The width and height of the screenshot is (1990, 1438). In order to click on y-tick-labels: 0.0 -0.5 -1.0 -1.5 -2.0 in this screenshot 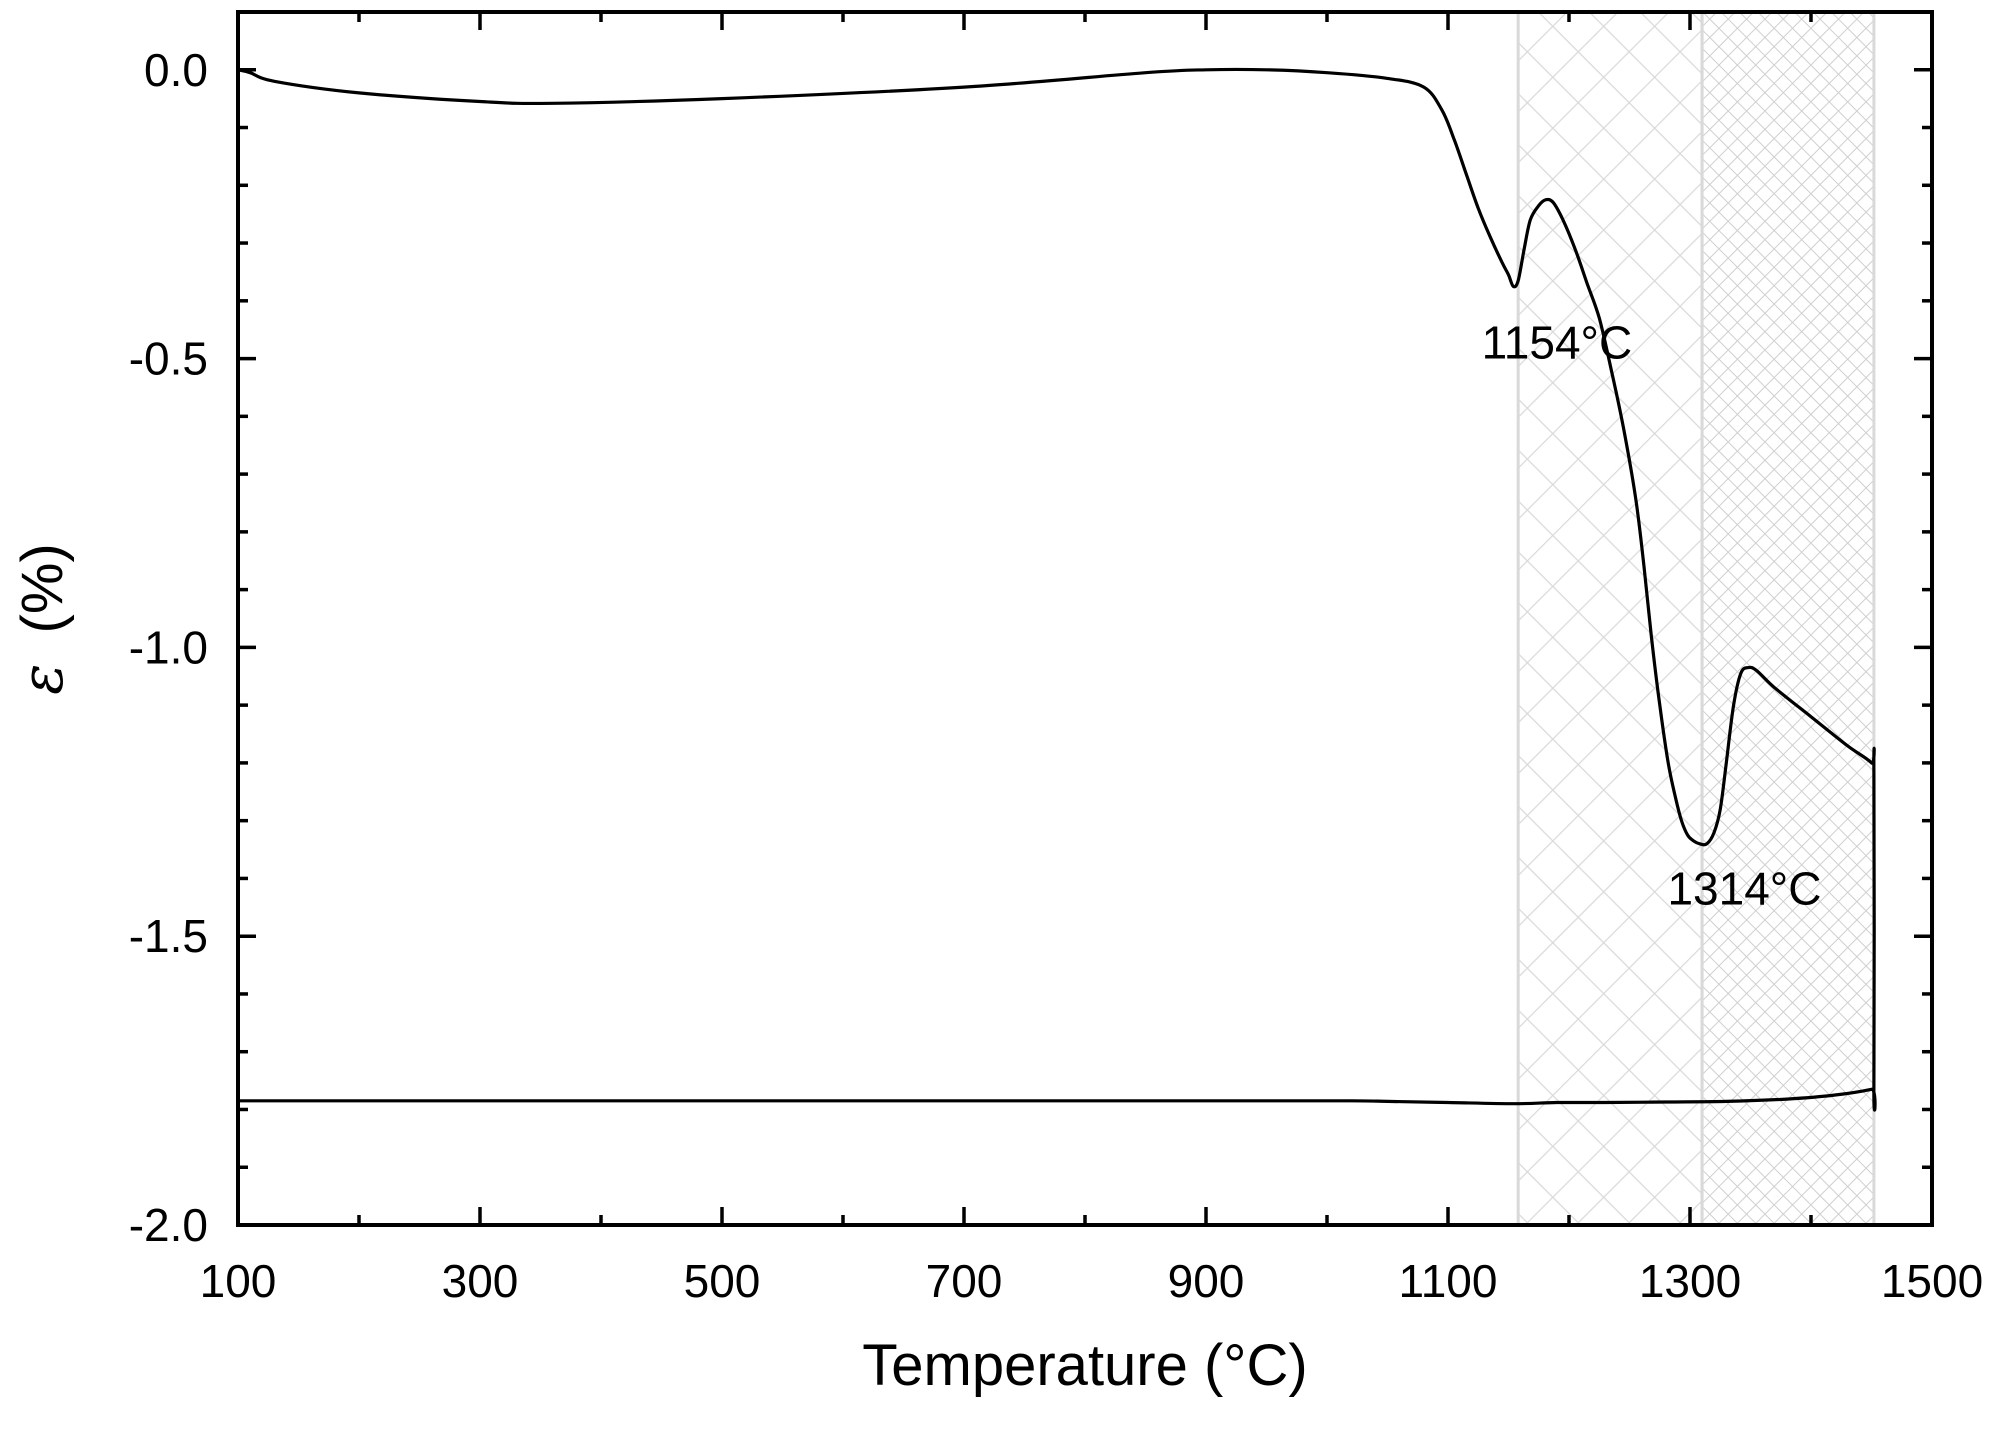, I will do `click(168, 647)`.